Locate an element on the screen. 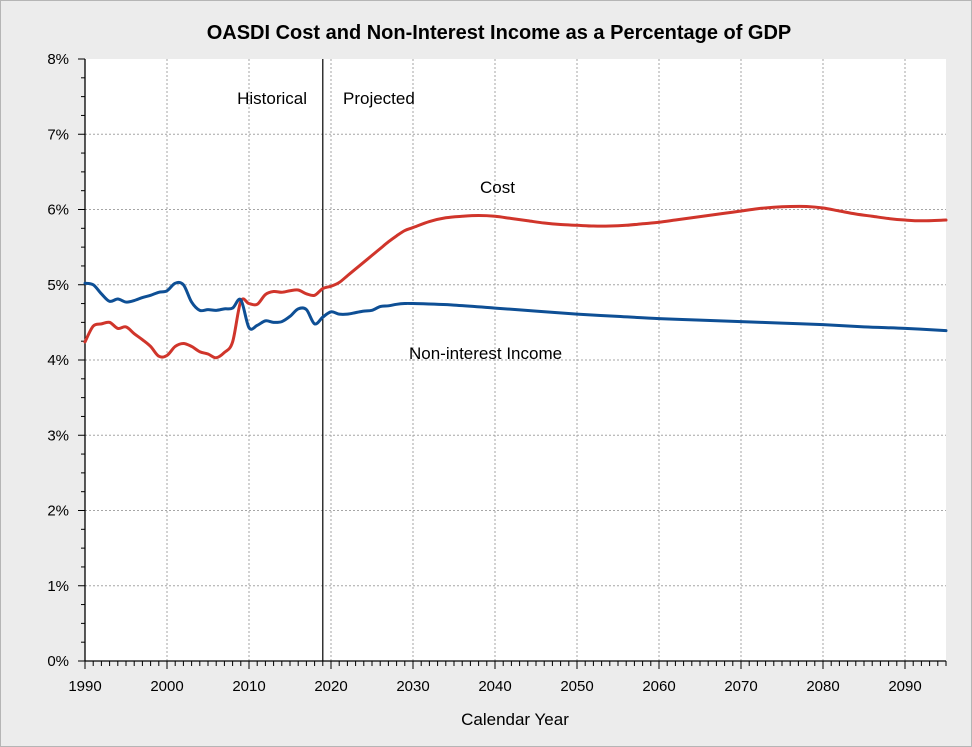  x-tick-label: 2010 is located at coordinates (248, 686).